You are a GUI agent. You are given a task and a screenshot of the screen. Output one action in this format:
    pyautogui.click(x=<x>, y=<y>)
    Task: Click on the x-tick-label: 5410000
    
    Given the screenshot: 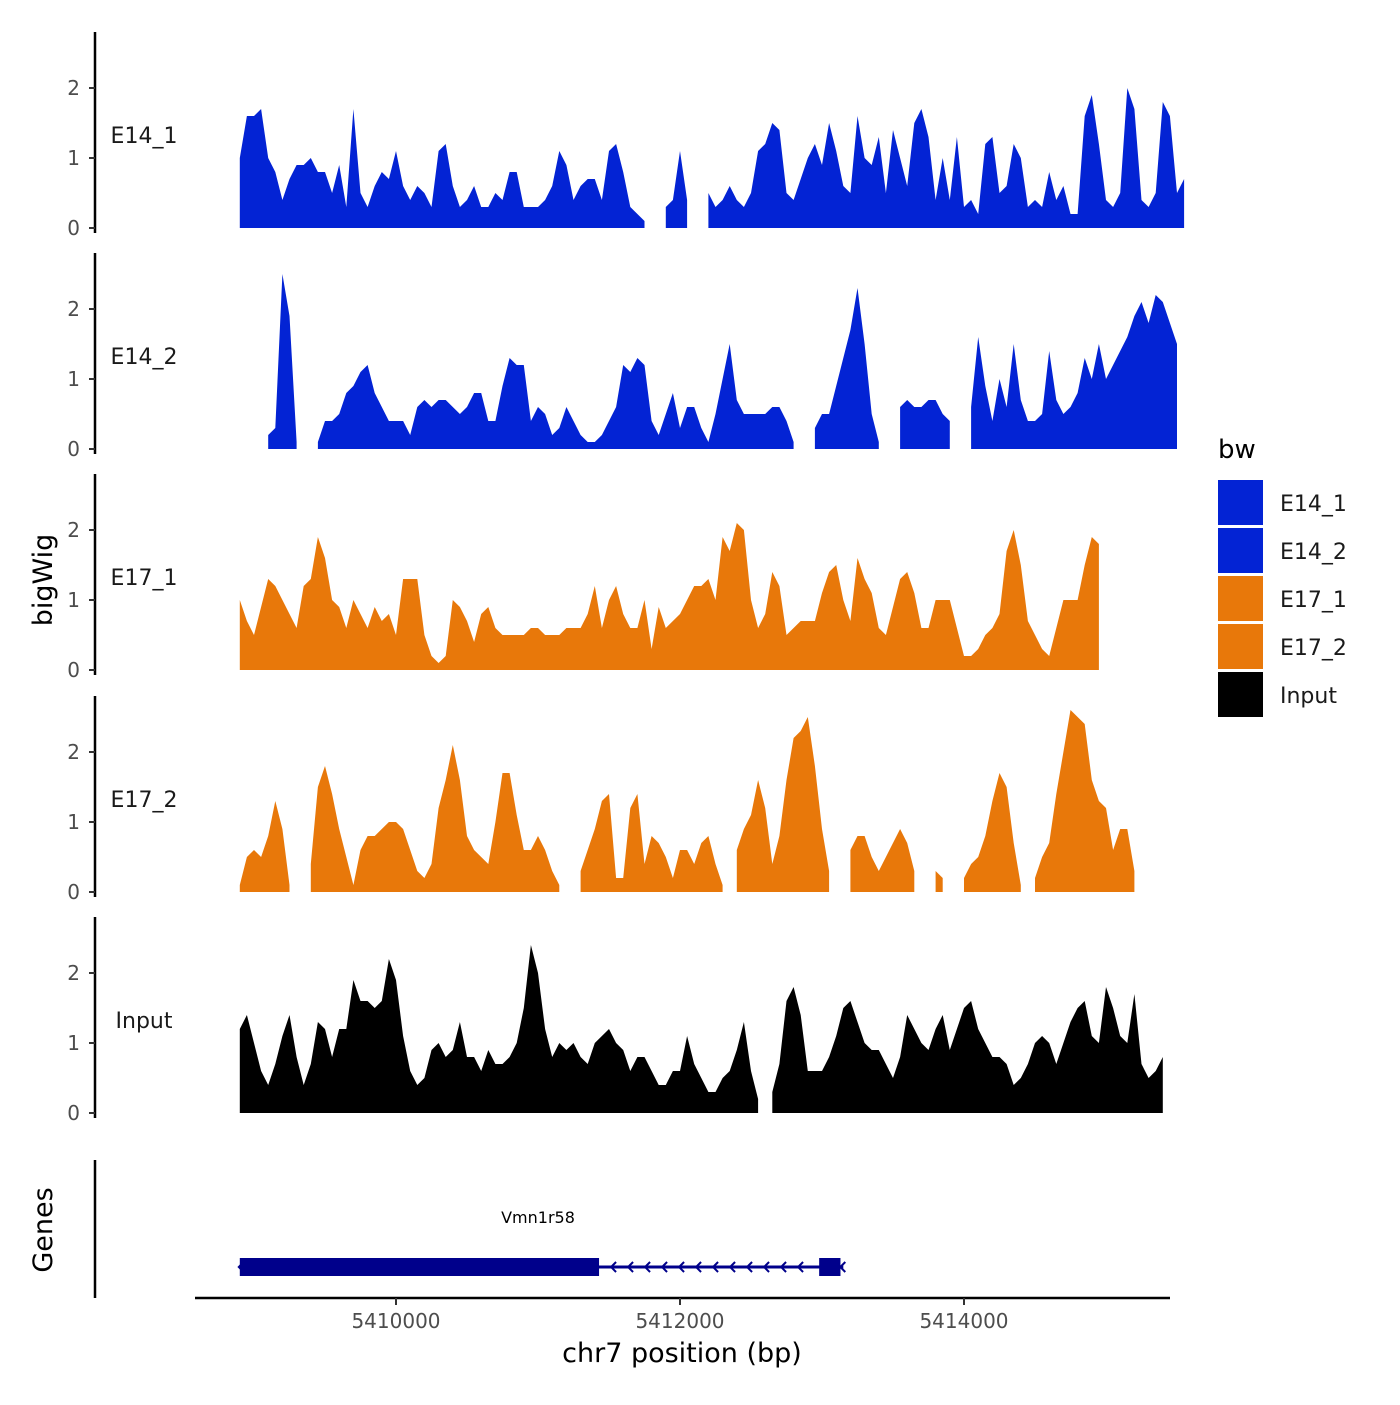 What is the action you would take?
    pyautogui.click(x=395, y=1321)
    